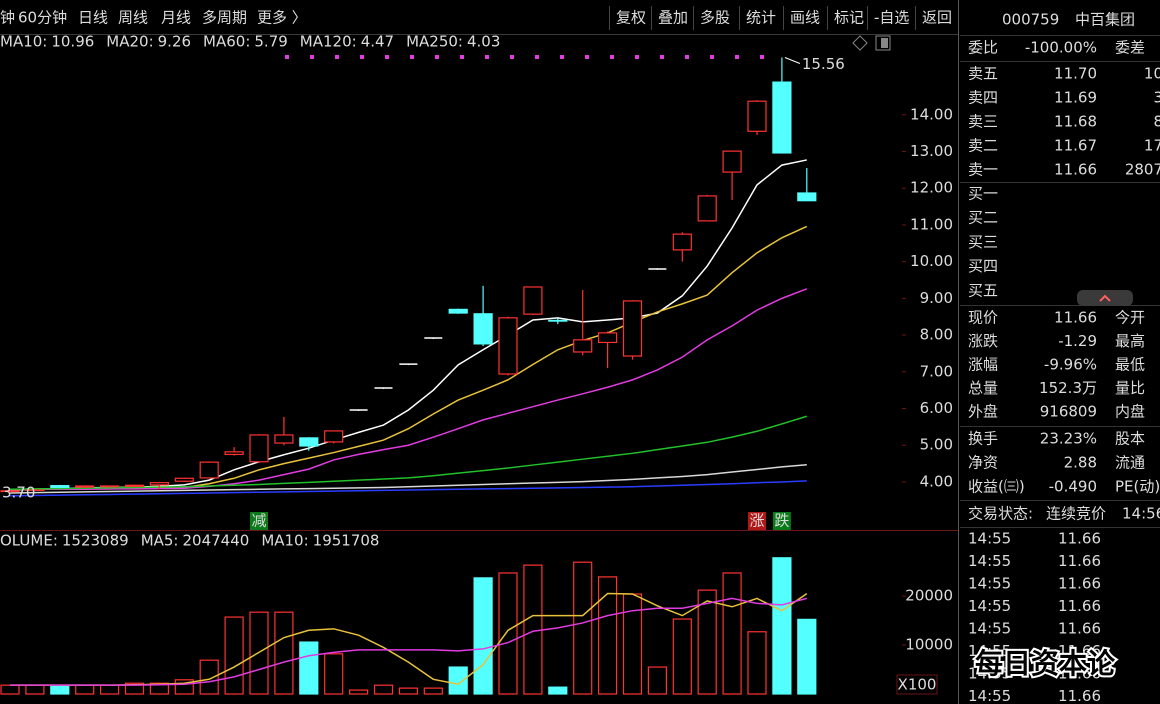  I want to click on ma-legend-value: 9.26, so click(174, 42).